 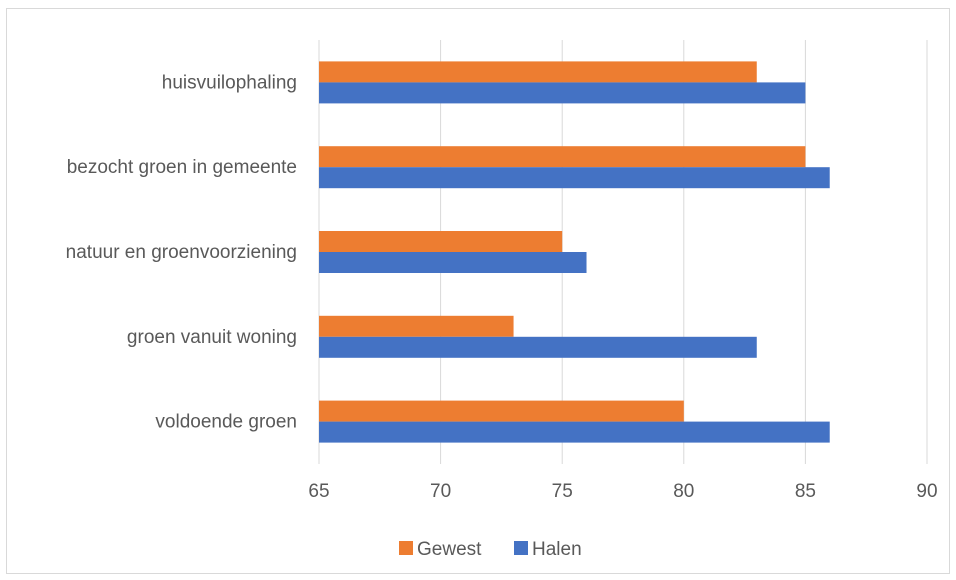 What do you see at coordinates (318, 491) in the screenshot?
I see `x-tick-label-65: 65` at bounding box center [318, 491].